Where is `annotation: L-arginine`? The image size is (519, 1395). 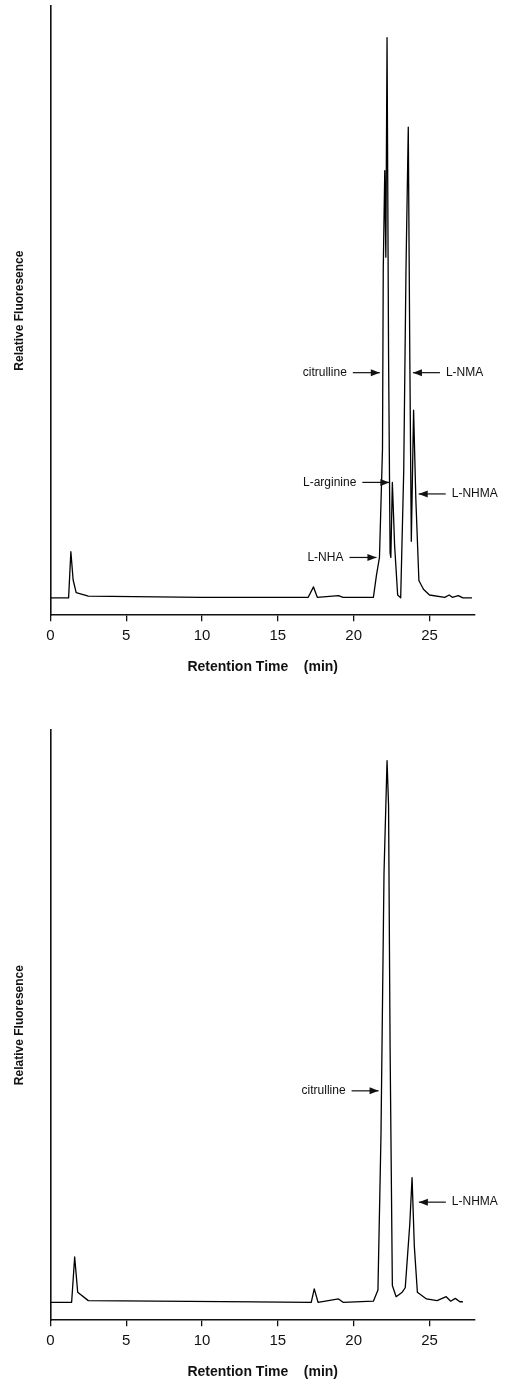 annotation: L-arginine is located at coordinates (329, 481).